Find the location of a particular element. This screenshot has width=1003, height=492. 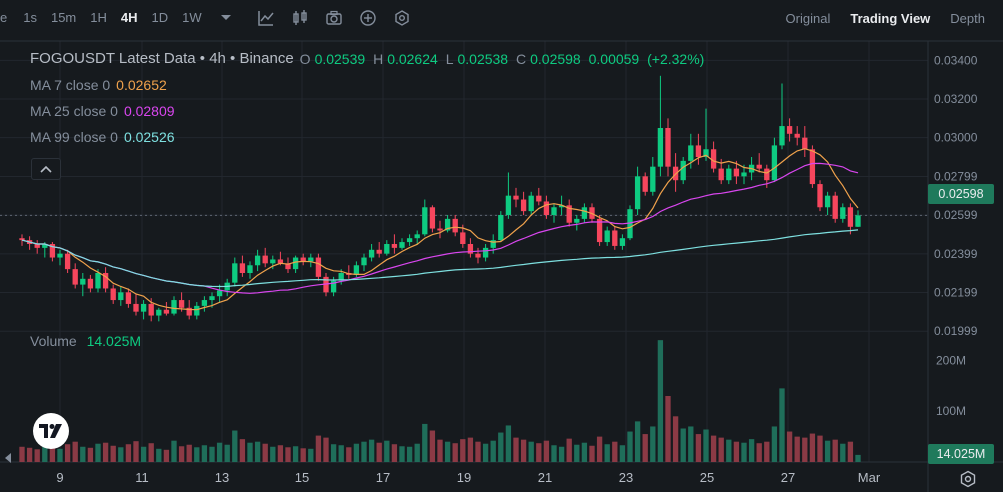

ma7-value: 0.02652 is located at coordinates (141, 85).